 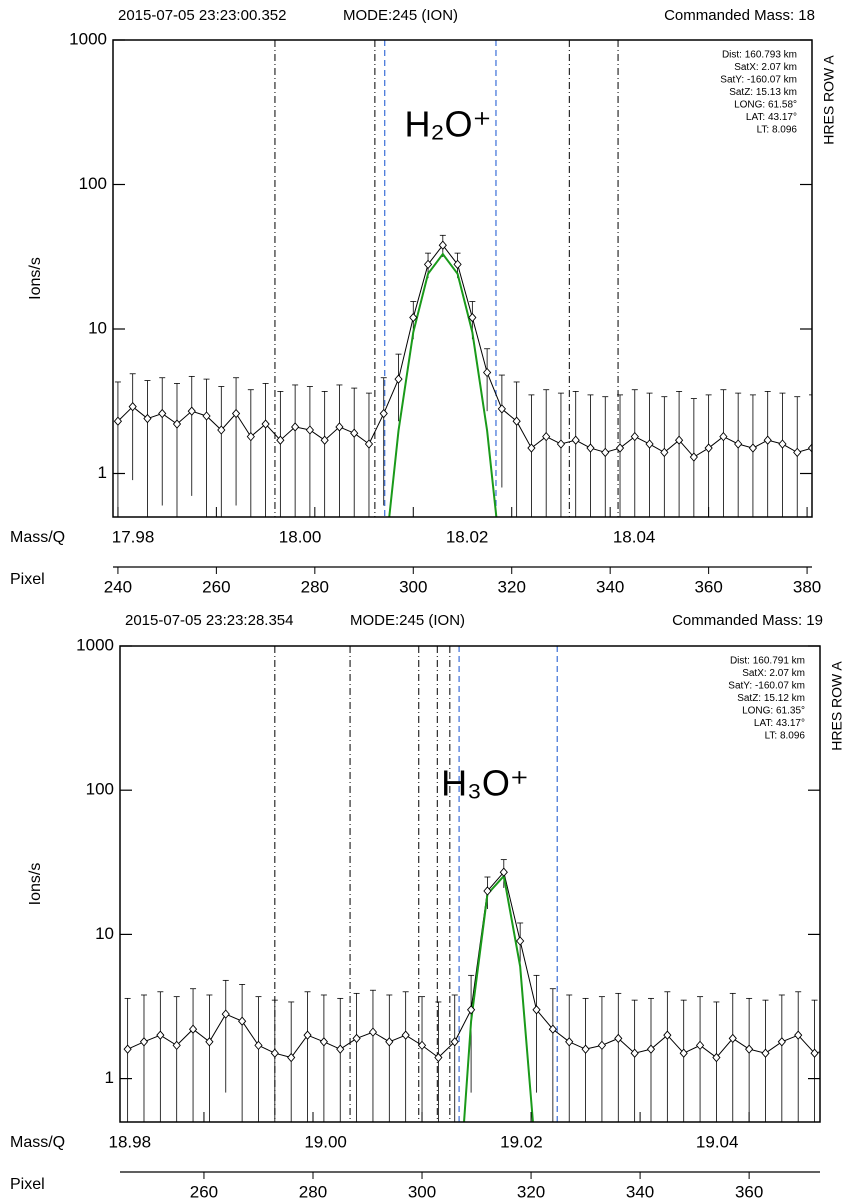 What do you see at coordinates (747, 620) in the screenshot?
I see `title-right: Commanded Mass: 19` at bounding box center [747, 620].